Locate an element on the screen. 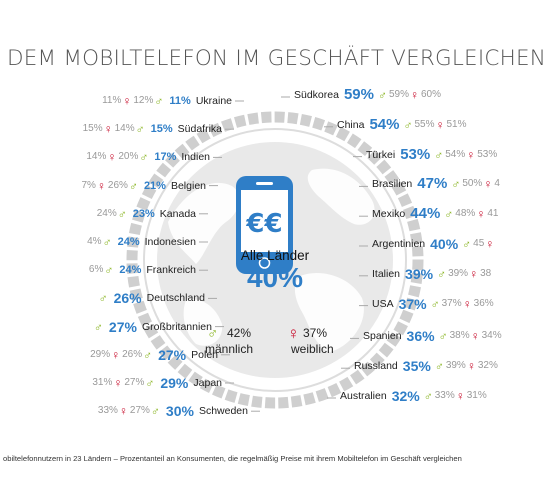 The height and width of the screenshot is (480, 550). male-value: 27% is located at coordinates (139, 411).